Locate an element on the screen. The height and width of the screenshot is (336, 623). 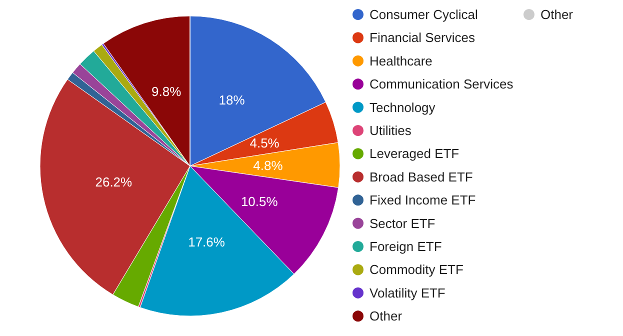
legend-label: Volatility ETF is located at coordinates (408, 292).